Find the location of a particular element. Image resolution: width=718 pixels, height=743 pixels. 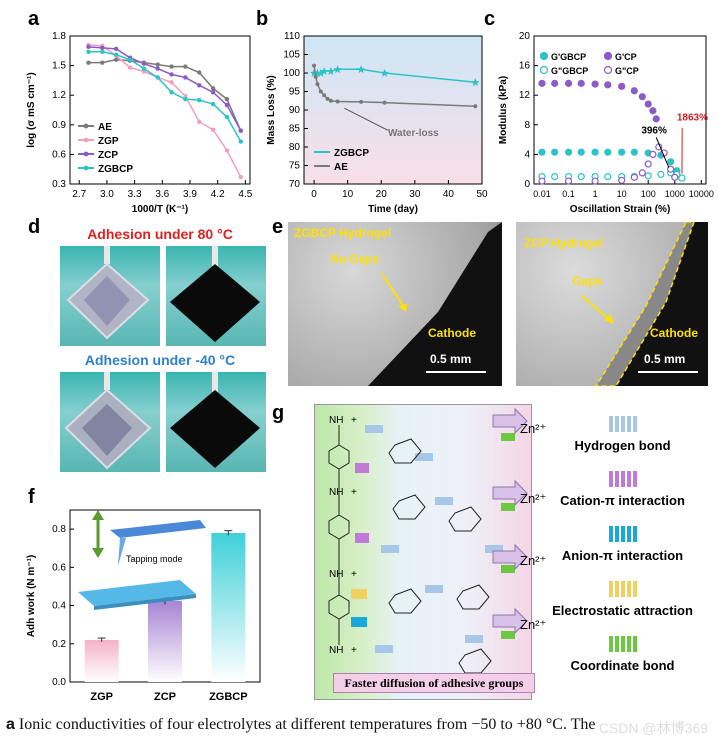

y-tick-label: 12 is located at coordinates (525, 95).